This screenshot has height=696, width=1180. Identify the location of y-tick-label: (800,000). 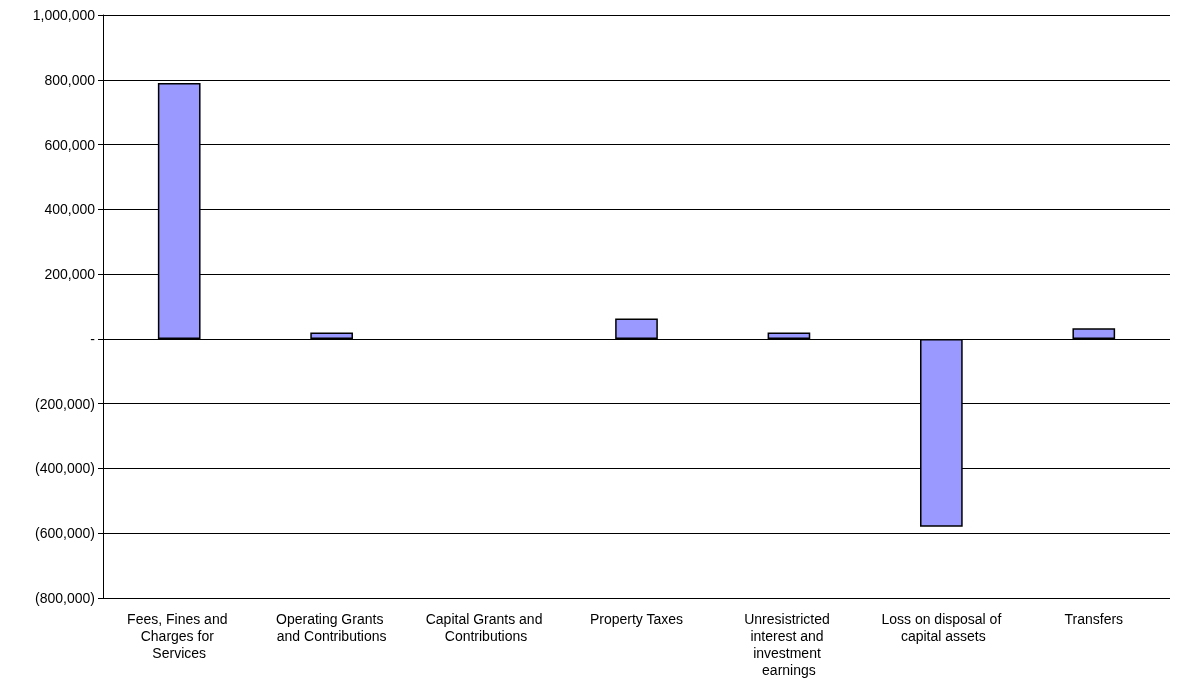
(65, 598).